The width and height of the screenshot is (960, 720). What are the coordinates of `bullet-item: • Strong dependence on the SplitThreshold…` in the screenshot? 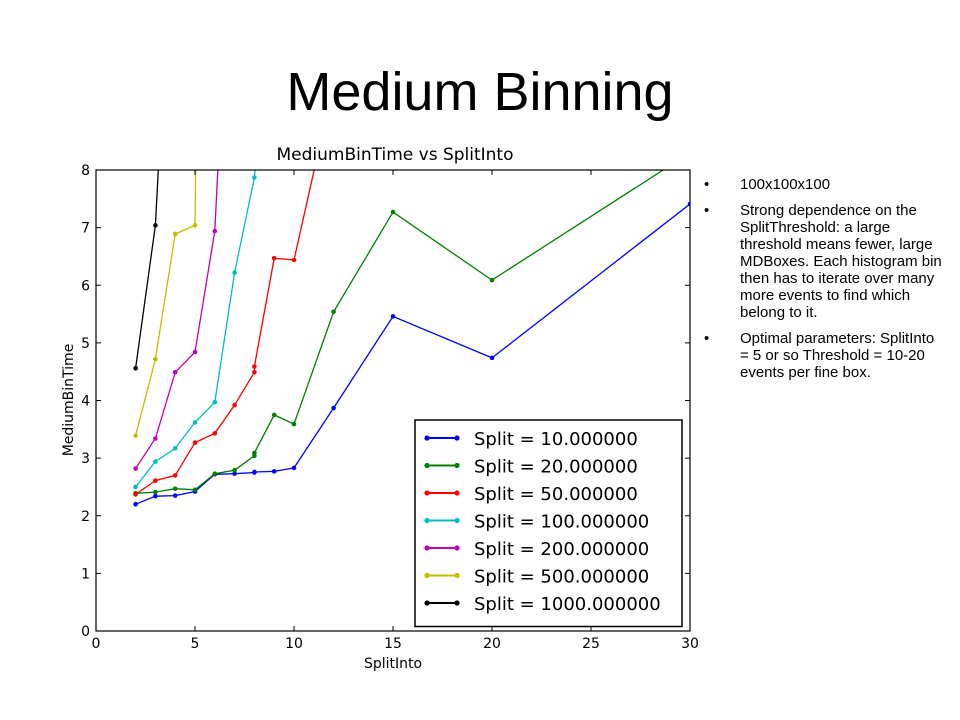 It's located at (824, 261).